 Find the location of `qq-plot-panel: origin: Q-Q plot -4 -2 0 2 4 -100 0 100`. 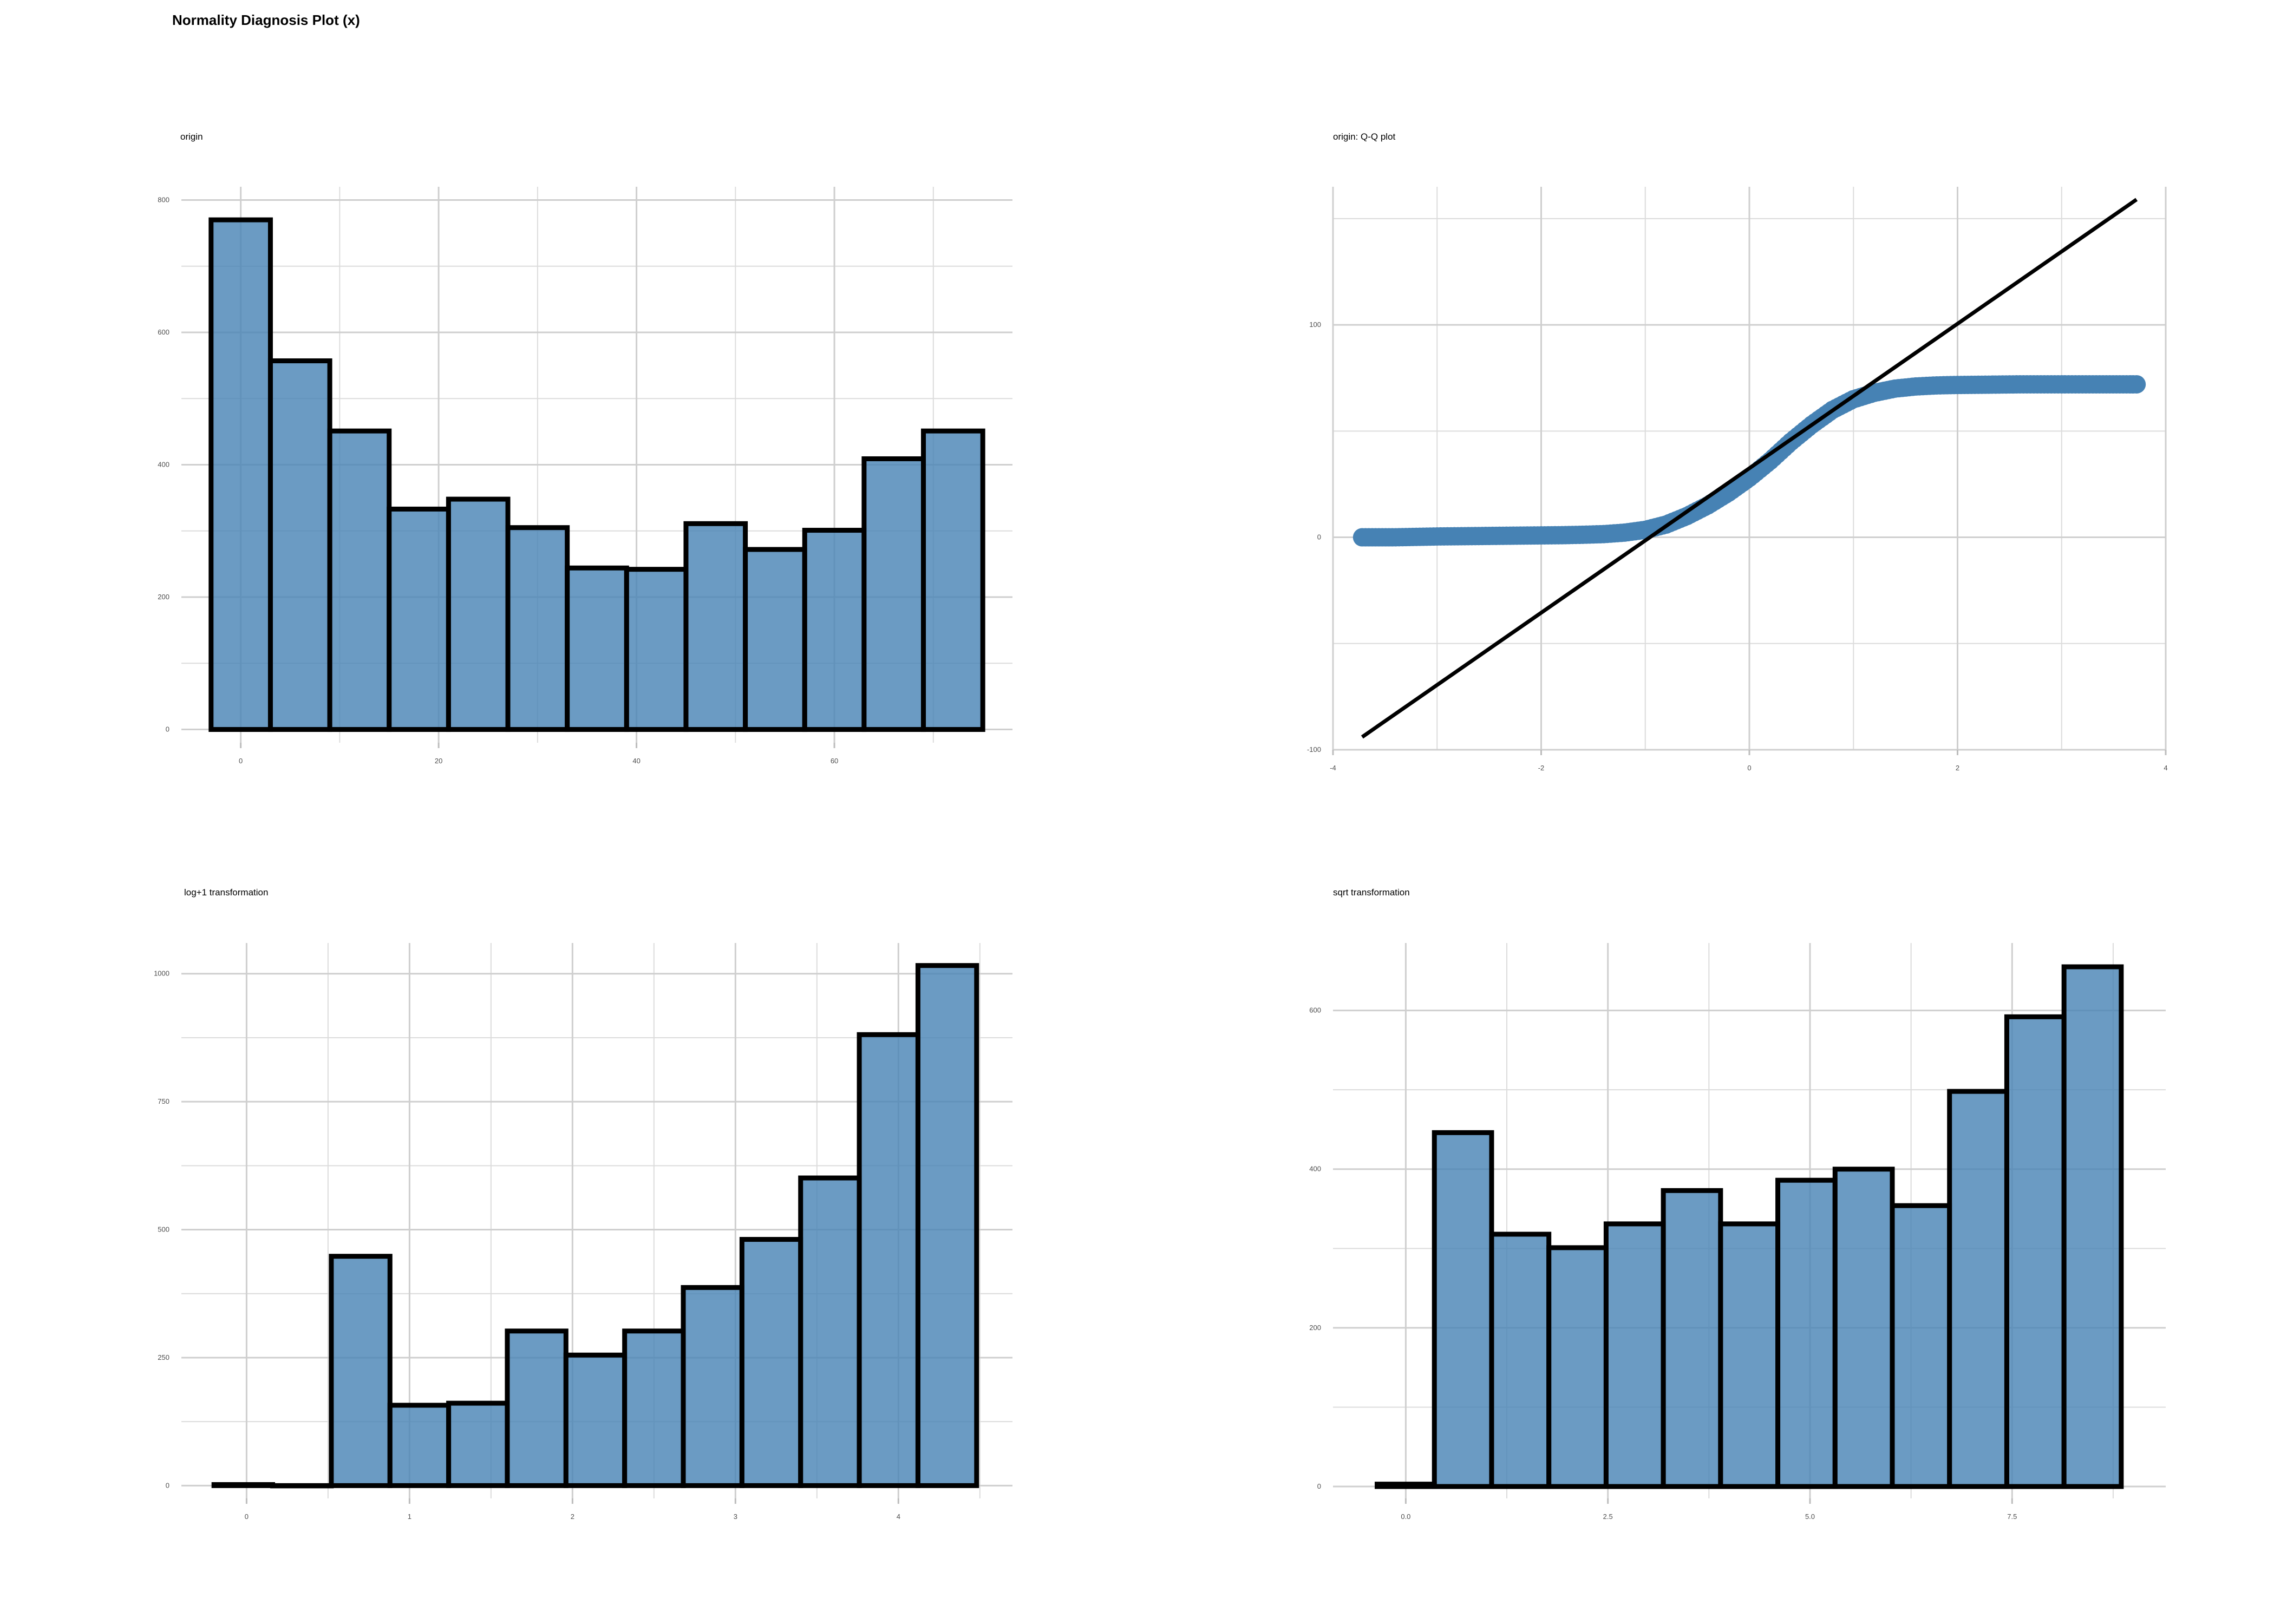

qq-plot-panel: origin: Q-Q plot -4 -2 0 2 4 -100 0 100 is located at coordinates (1738, 452).